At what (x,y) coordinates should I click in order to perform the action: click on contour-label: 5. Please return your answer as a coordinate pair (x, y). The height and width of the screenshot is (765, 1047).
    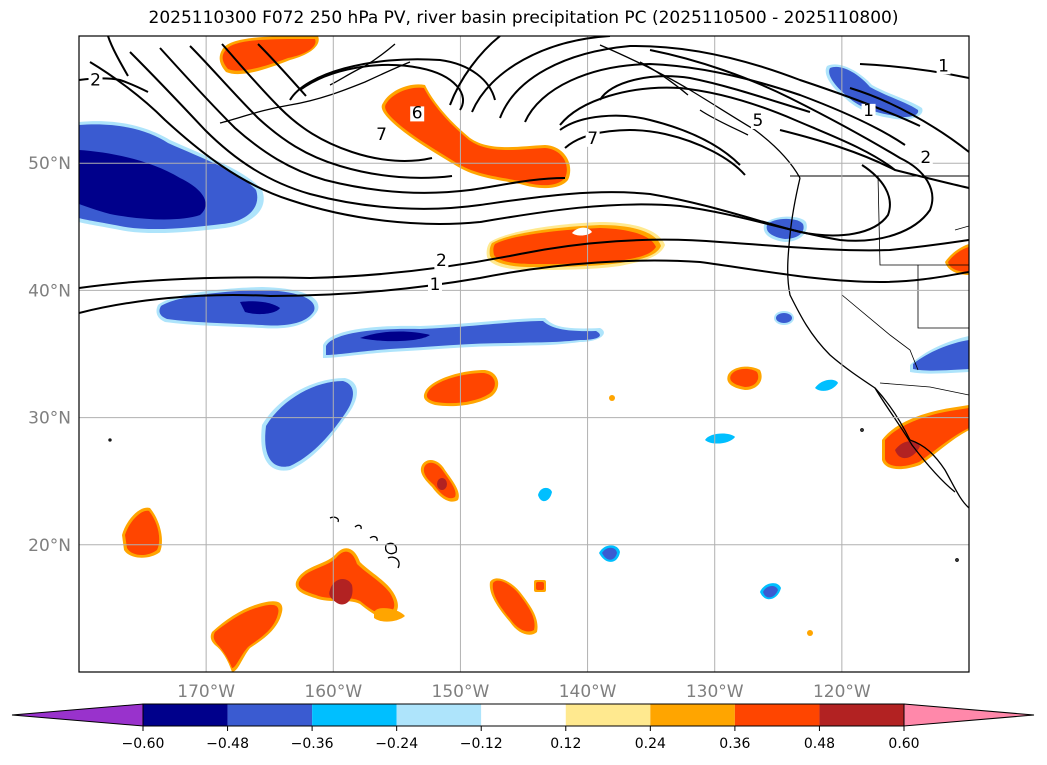
    Looking at the image, I should click on (758, 121).